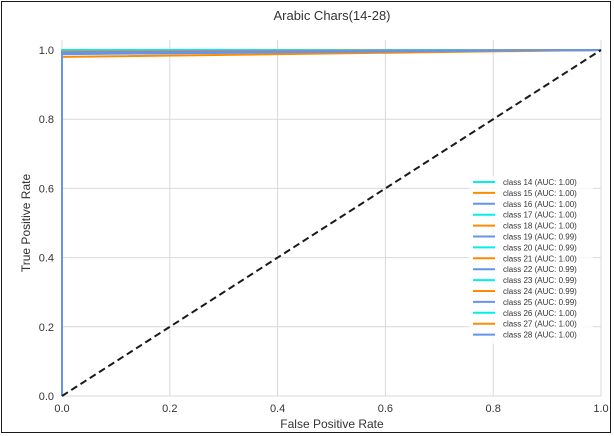 Image resolution: width=614 pixels, height=436 pixels. I want to click on legend-entry: class 26 (AUC: 1.00), so click(540, 313).